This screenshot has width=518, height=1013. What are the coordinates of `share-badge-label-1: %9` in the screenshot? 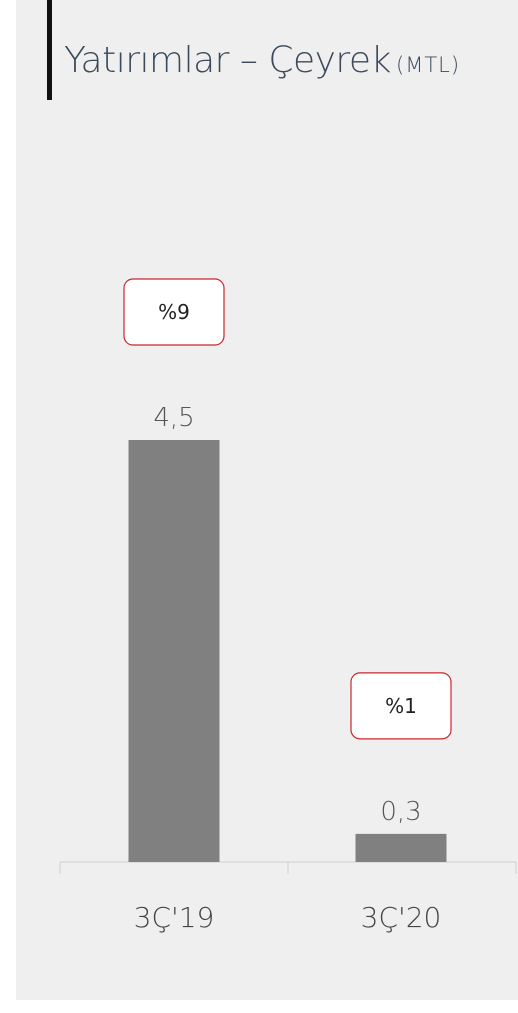 It's located at (174, 312).